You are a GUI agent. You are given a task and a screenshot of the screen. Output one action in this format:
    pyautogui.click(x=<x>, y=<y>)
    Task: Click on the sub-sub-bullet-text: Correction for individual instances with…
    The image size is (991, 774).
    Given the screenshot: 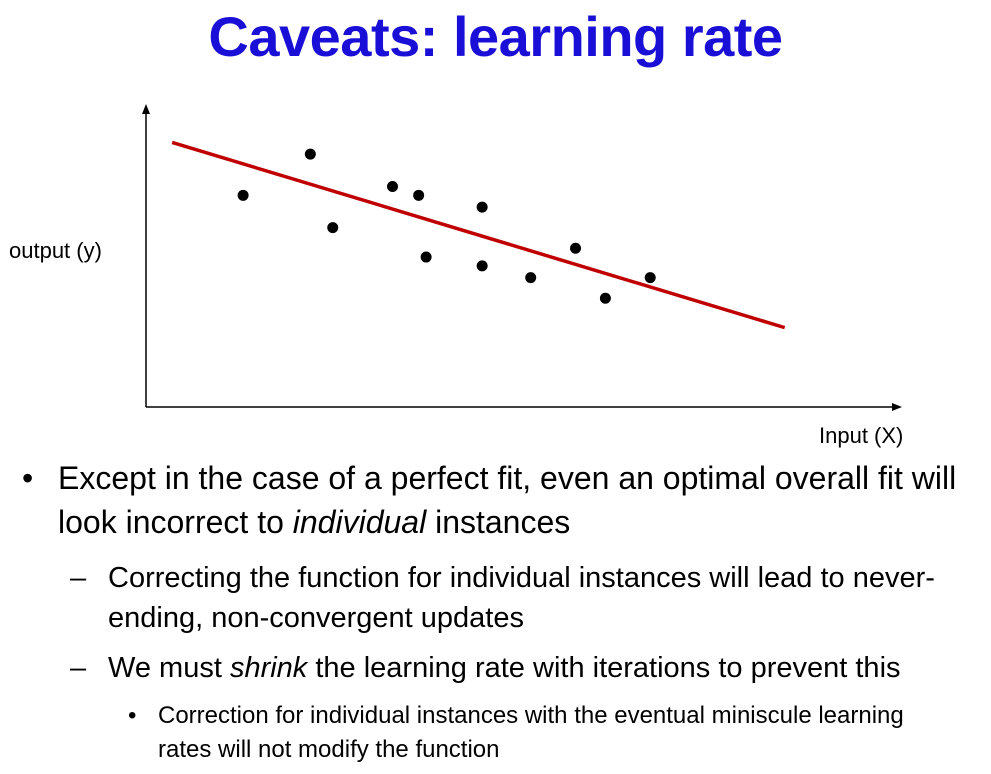 What is the action you would take?
    pyautogui.click(x=531, y=732)
    